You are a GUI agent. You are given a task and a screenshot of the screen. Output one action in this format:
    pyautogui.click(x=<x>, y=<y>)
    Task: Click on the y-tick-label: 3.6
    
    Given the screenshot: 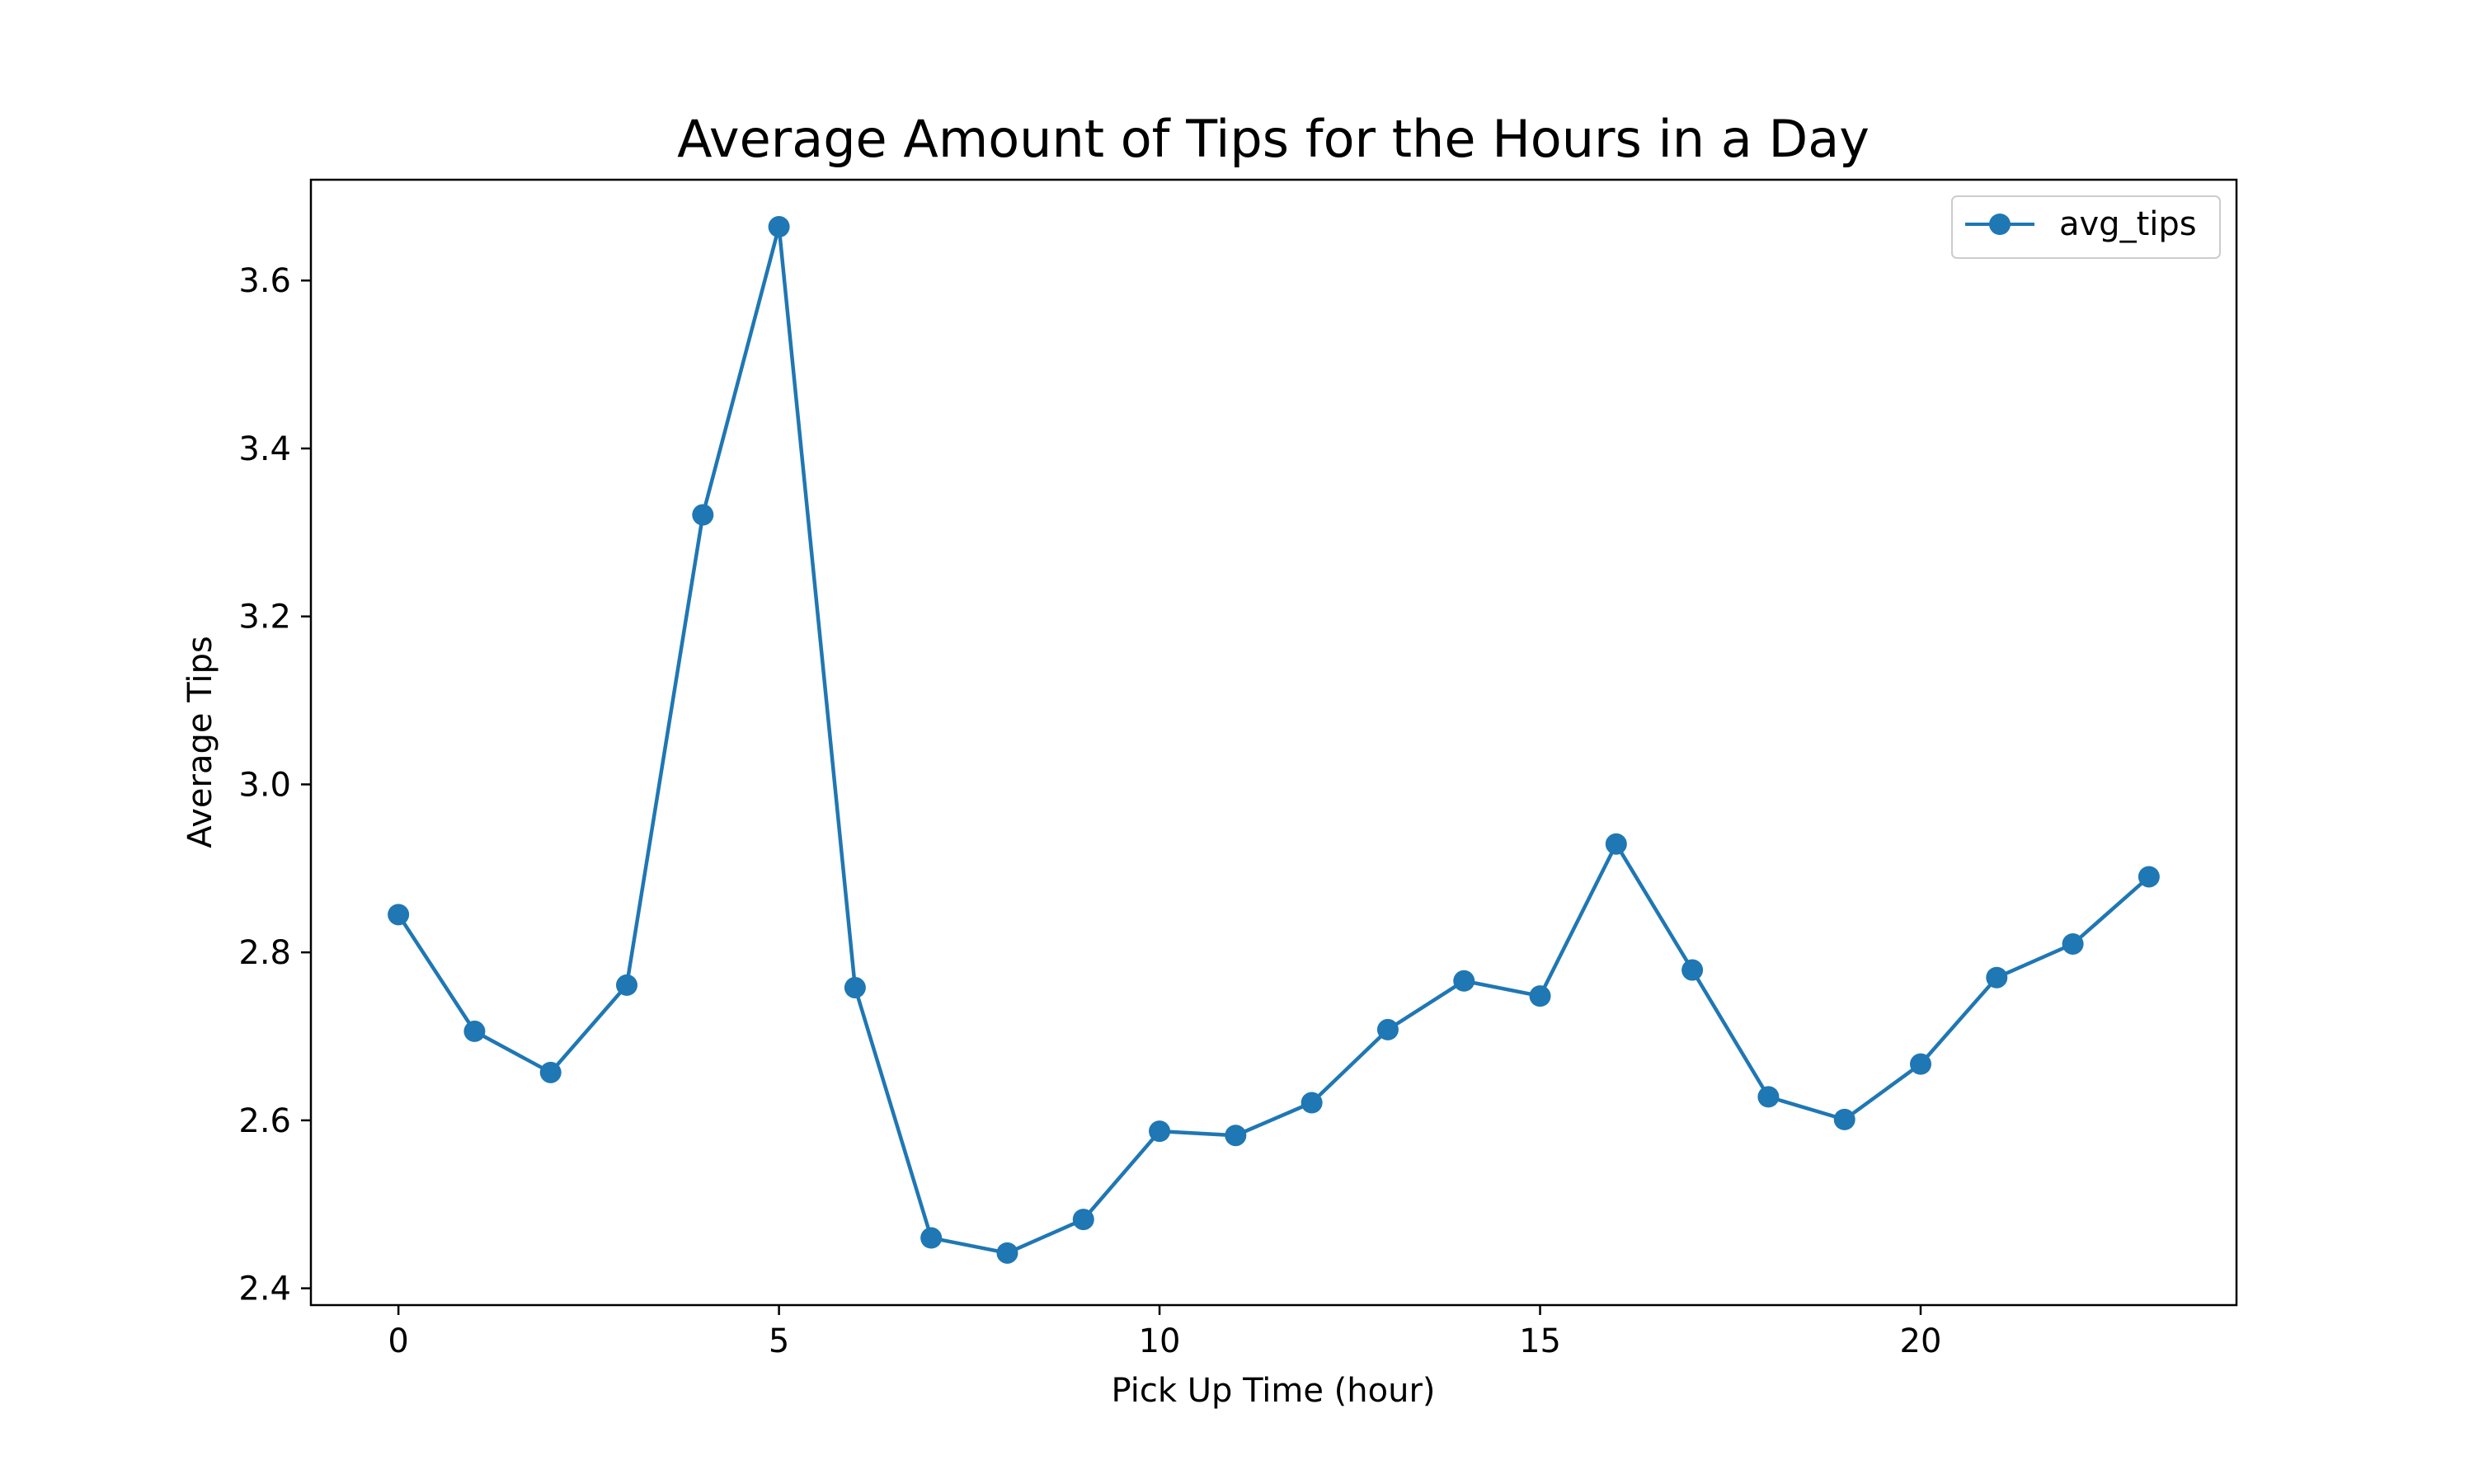 What is the action you would take?
    pyautogui.click(x=264, y=281)
    